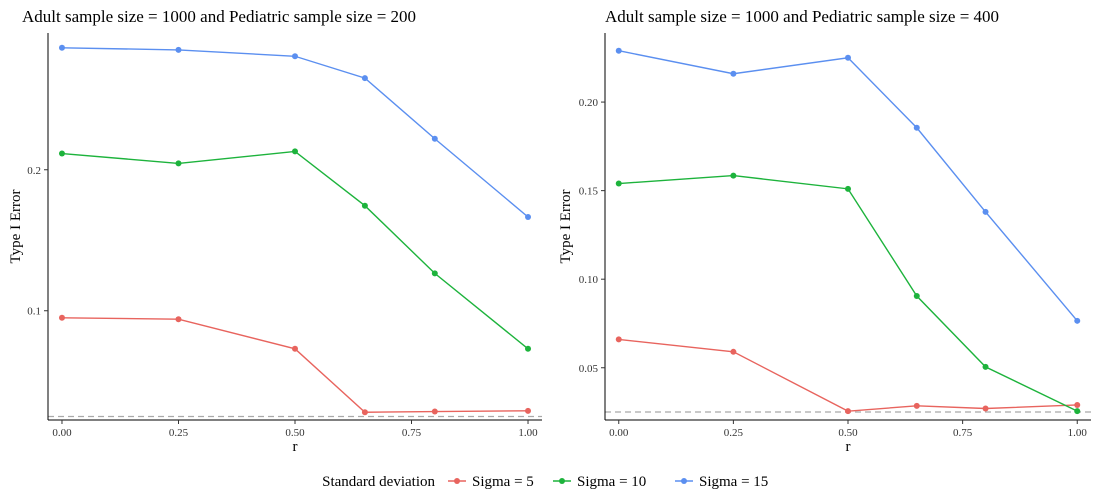 The image size is (1100, 500). I want to click on y-tick-label: 0.10, so click(589, 280).